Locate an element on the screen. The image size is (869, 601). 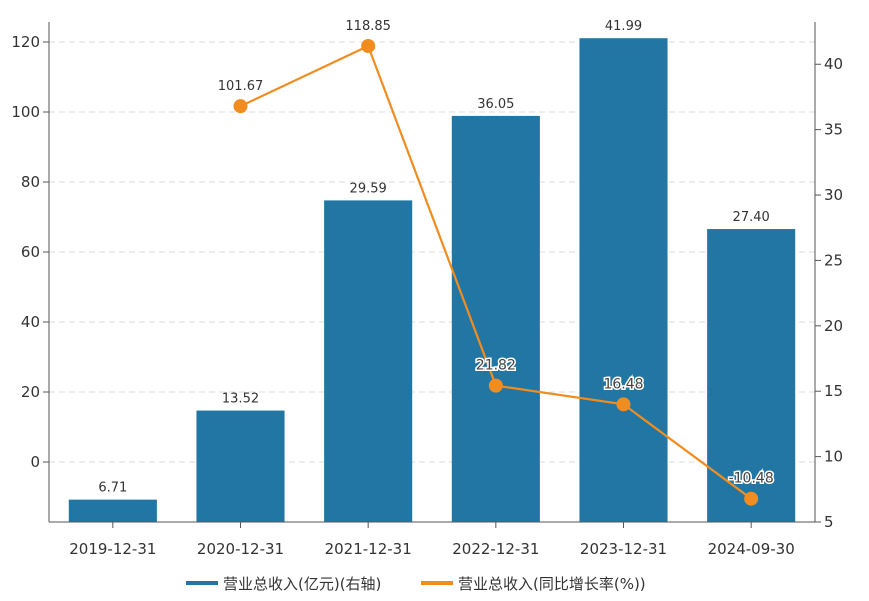
x-tick-label: 2023-12-31 is located at coordinates (623, 549).